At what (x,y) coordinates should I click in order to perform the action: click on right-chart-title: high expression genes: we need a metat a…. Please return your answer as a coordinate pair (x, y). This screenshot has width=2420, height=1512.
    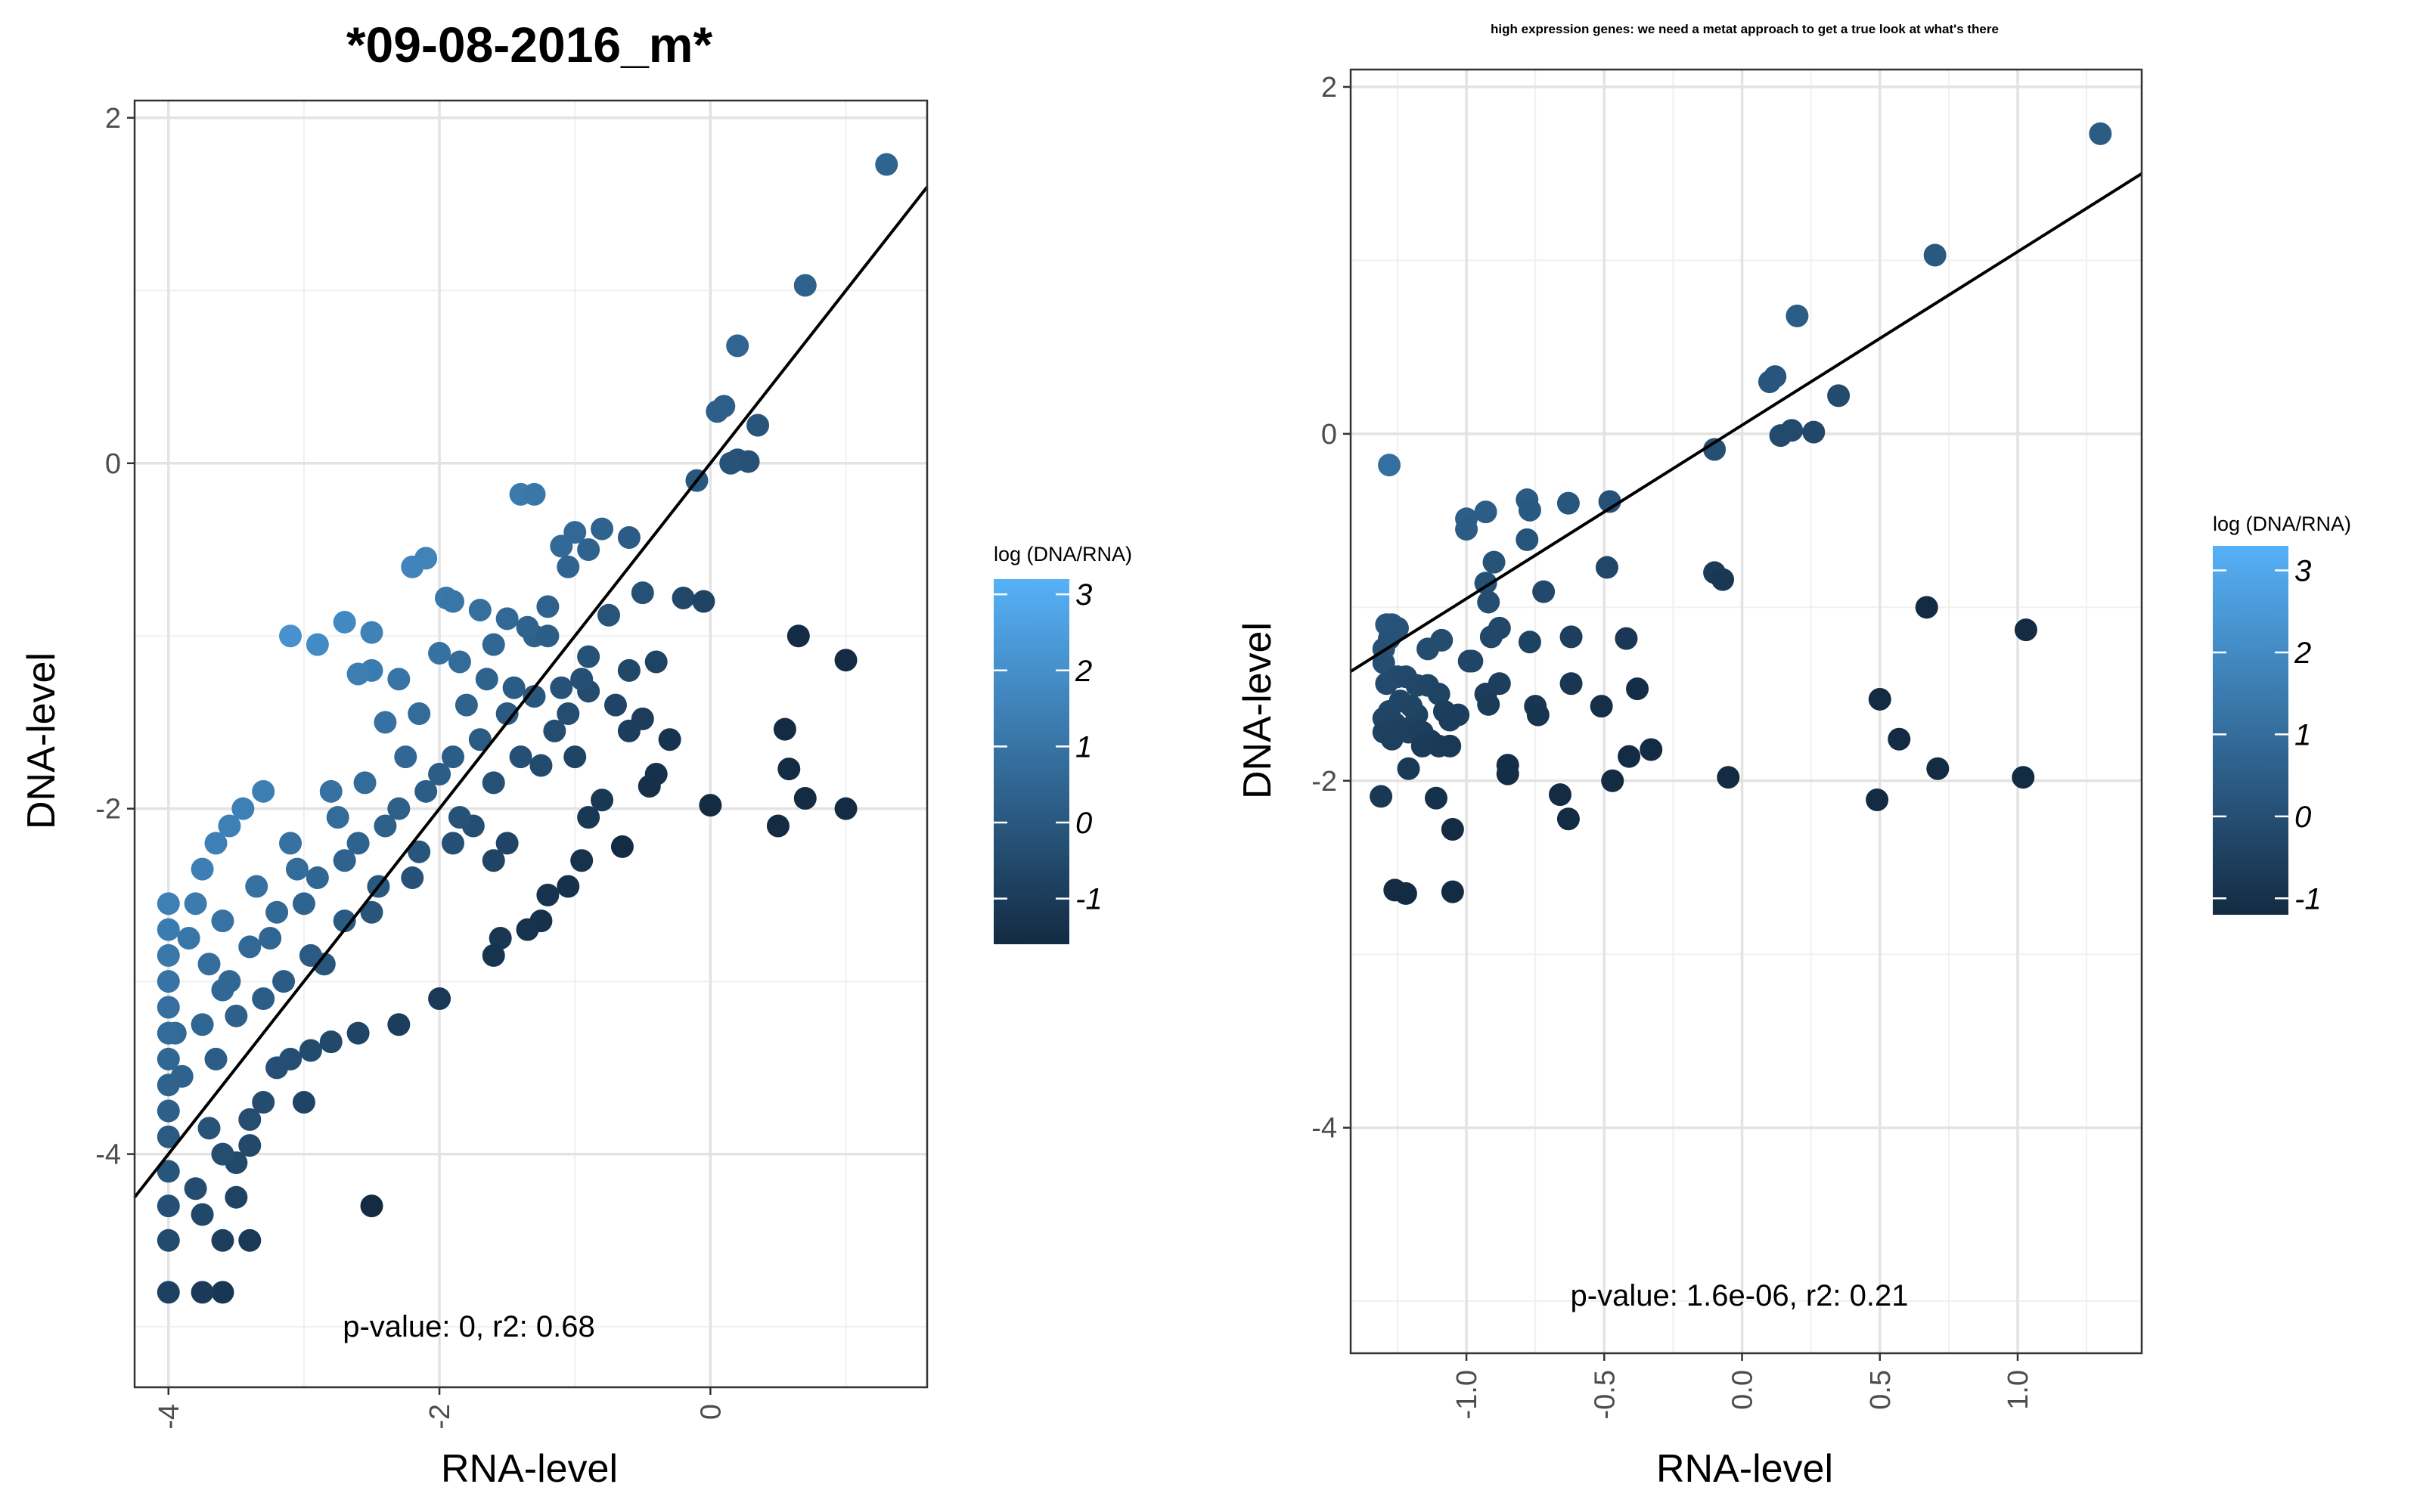
    Looking at the image, I should click on (1745, 29).